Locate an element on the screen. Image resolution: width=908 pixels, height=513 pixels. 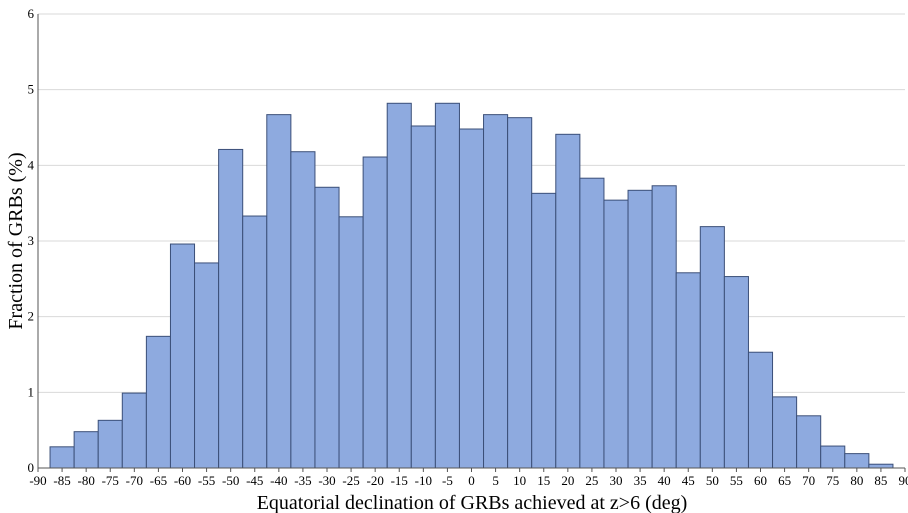
x-tick-label: -35 is located at coordinates (302, 480).